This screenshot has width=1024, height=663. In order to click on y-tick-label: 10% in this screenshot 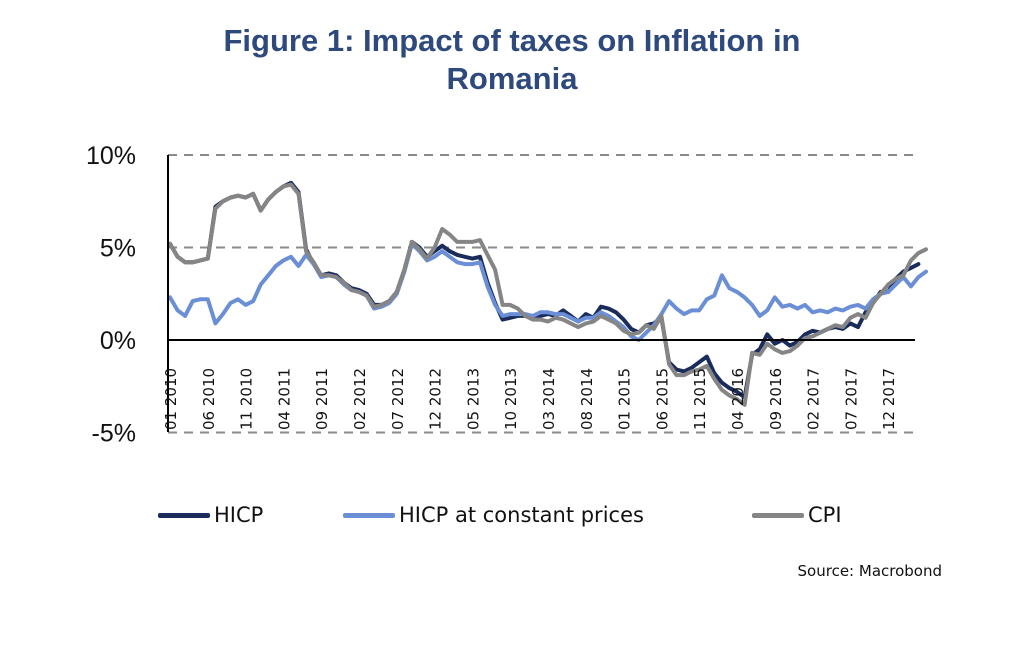, I will do `click(111, 156)`.